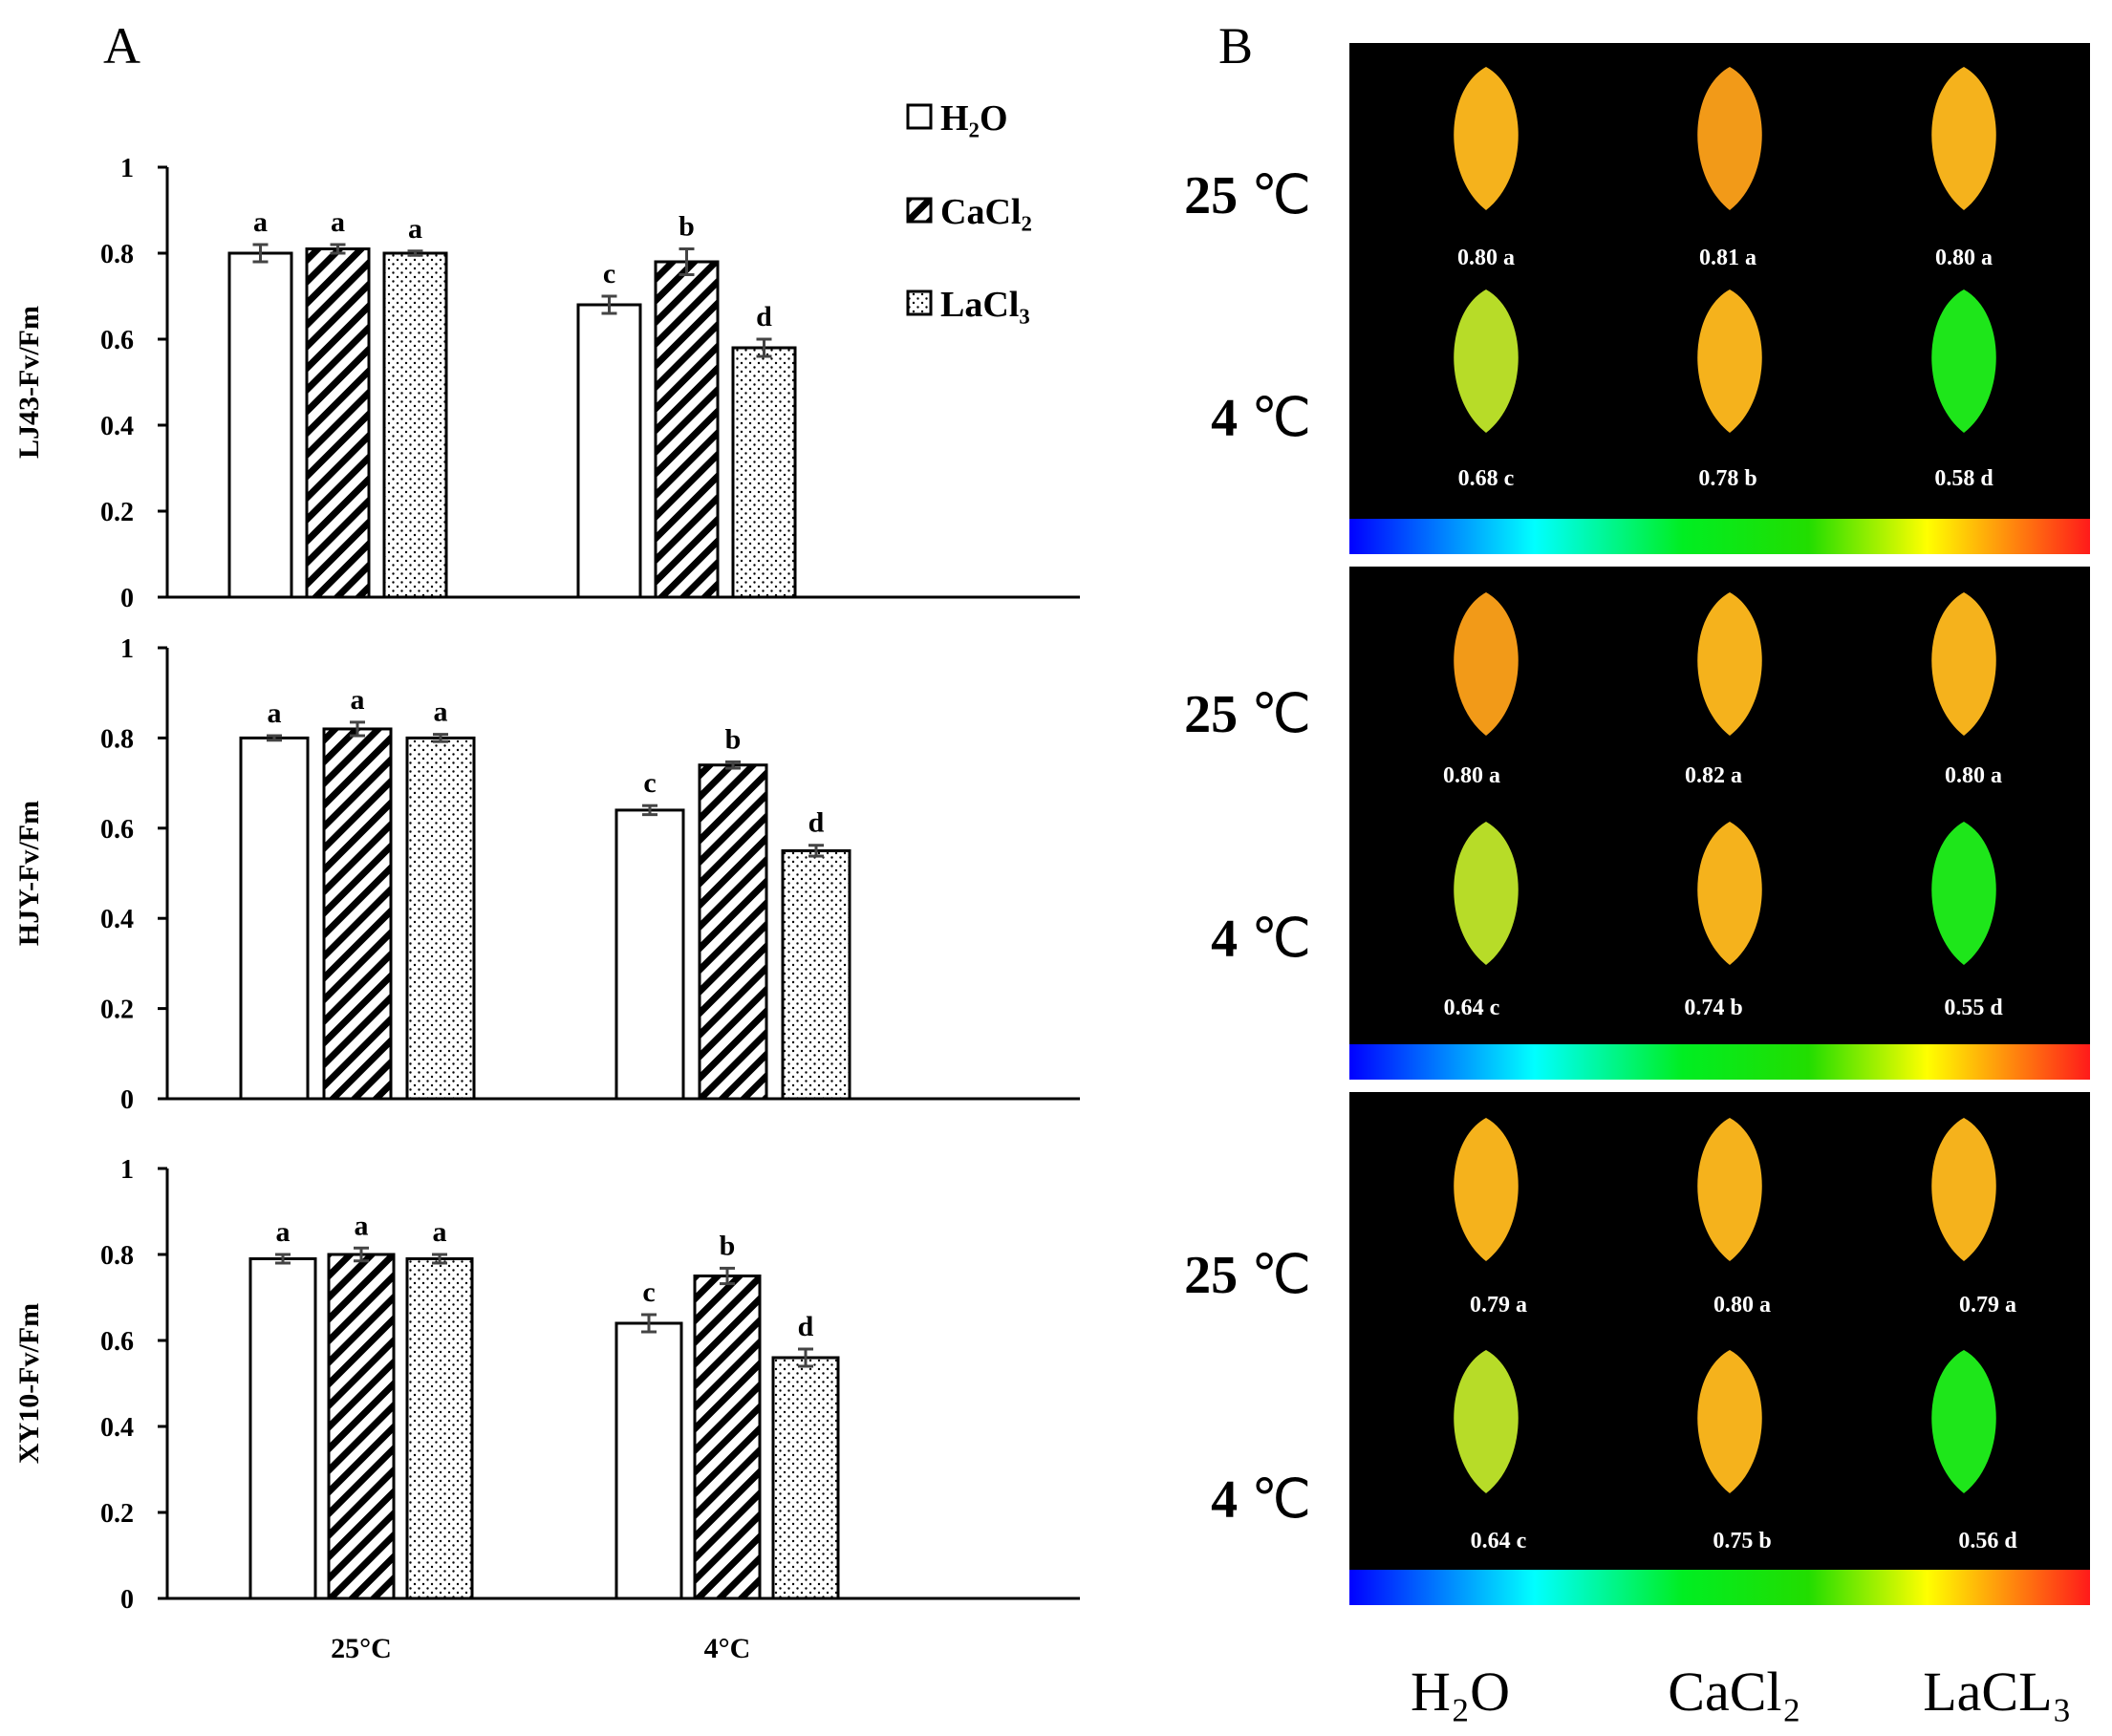 This screenshot has width=2112, height=1736. What do you see at coordinates (919, 210) in the screenshot?
I see `legend-swatch-cacl2` at bounding box center [919, 210].